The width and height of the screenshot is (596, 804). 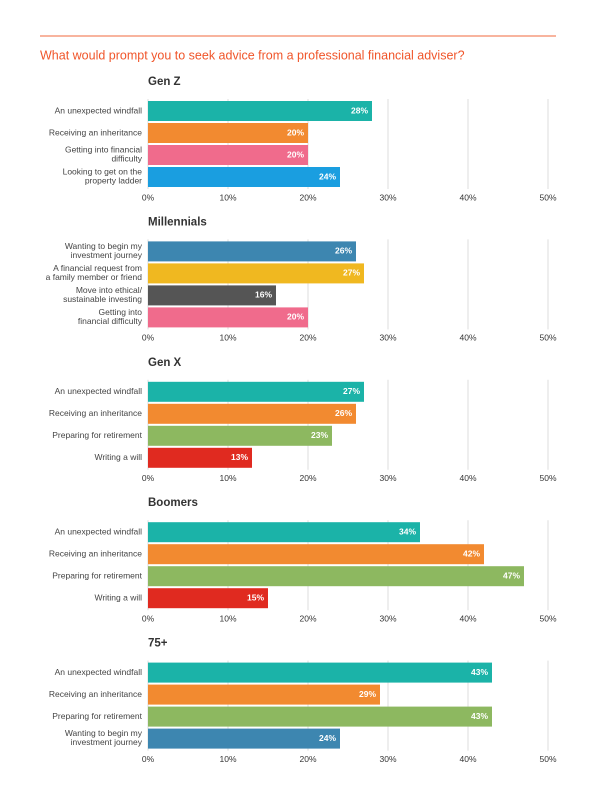 What do you see at coordinates (263, 295) in the screenshot?
I see `value-label: 16%` at bounding box center [263, 295].